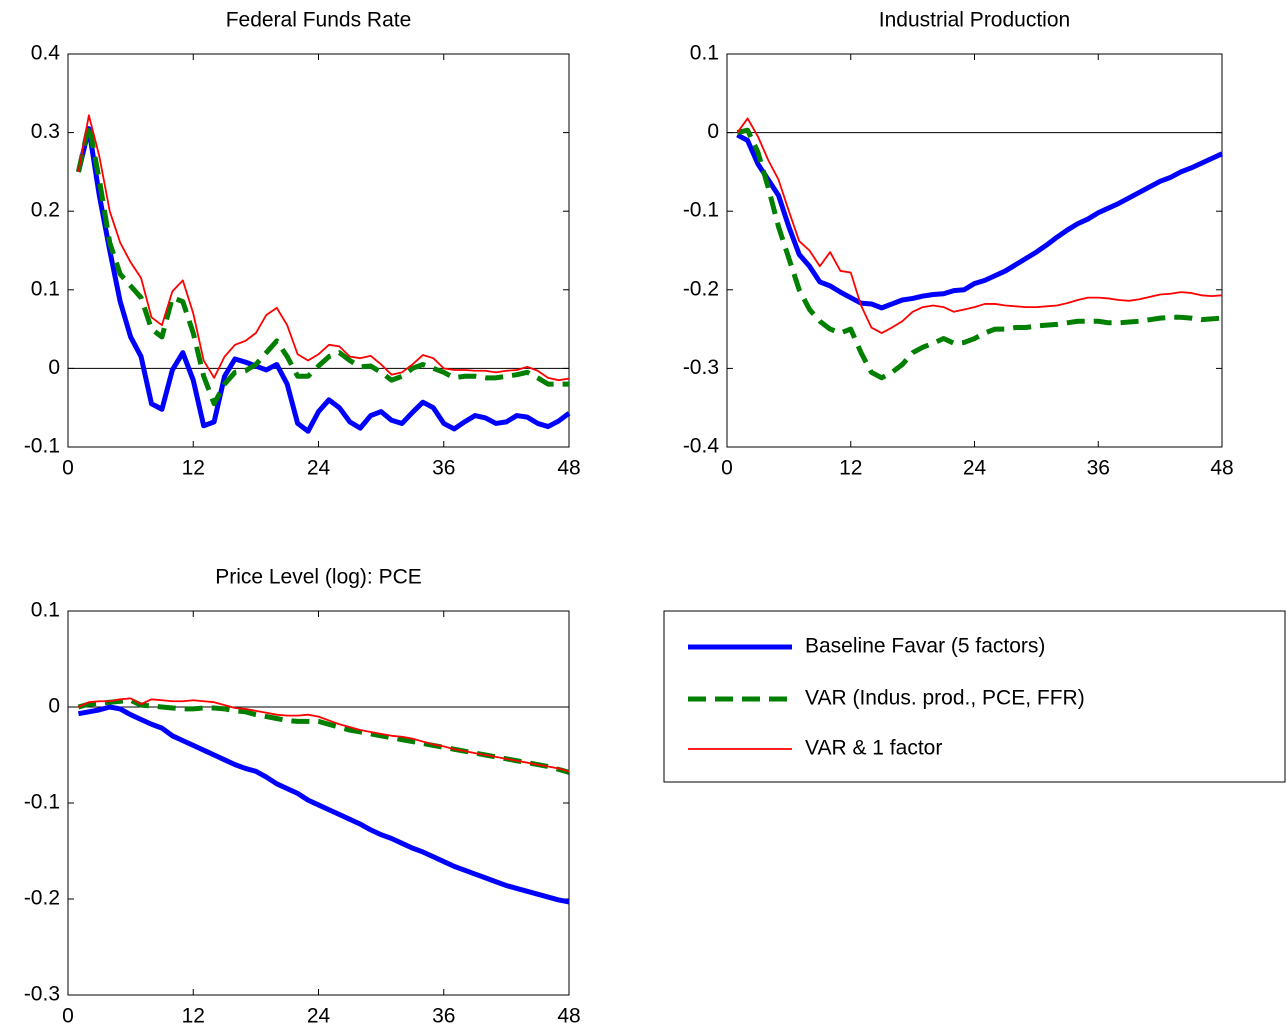 The width and height of the screenshot is (1286, 1036). Describe the element at coordinates (46, 53) in the screenshot. I see `y-tick-label: 0.4` at that location.